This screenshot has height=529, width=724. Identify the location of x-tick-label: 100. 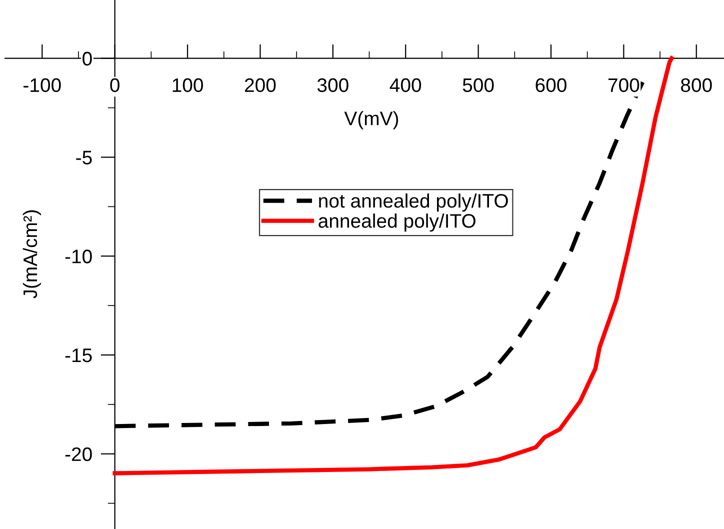
(187, 85).